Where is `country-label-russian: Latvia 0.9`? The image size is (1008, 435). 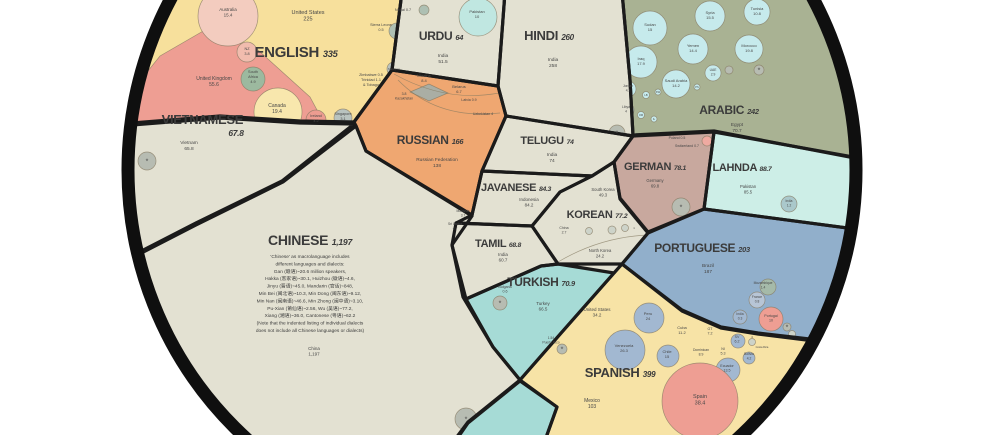
country-label-russian: Latvia 0.9 is located at coordinates (468, 100).